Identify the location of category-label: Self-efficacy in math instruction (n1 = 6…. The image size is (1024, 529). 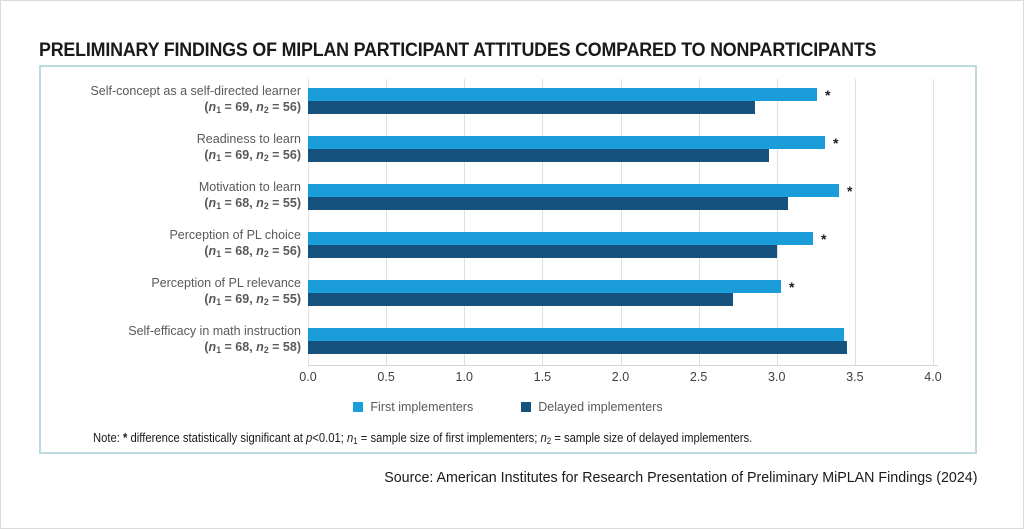
(174, 340).